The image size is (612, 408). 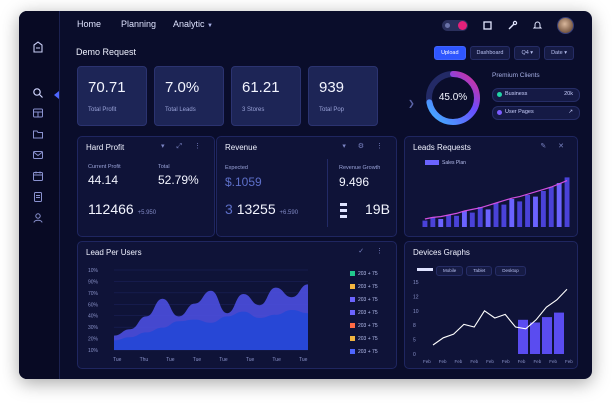 I want to click on total-sub: +5.950, so click(x=147, y=213).